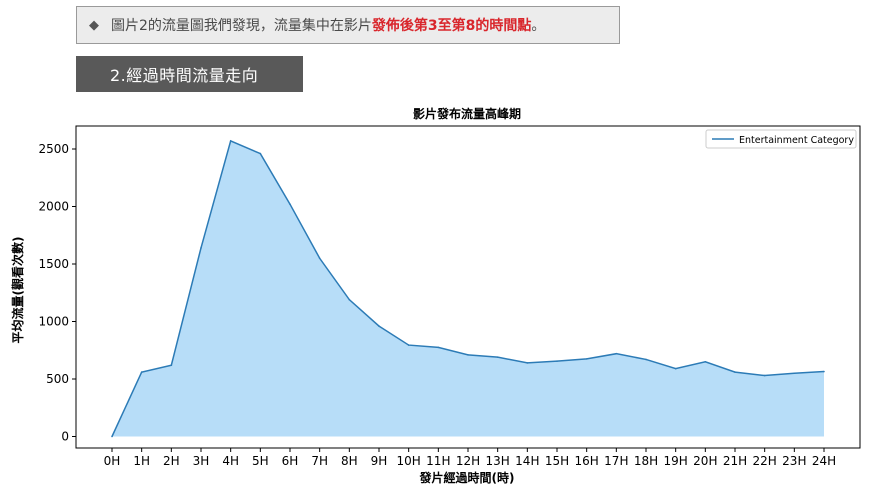 The image size is (887, 487). I want to click on y-axis-label: 平均流量(觀看次數), so click(17, 290).